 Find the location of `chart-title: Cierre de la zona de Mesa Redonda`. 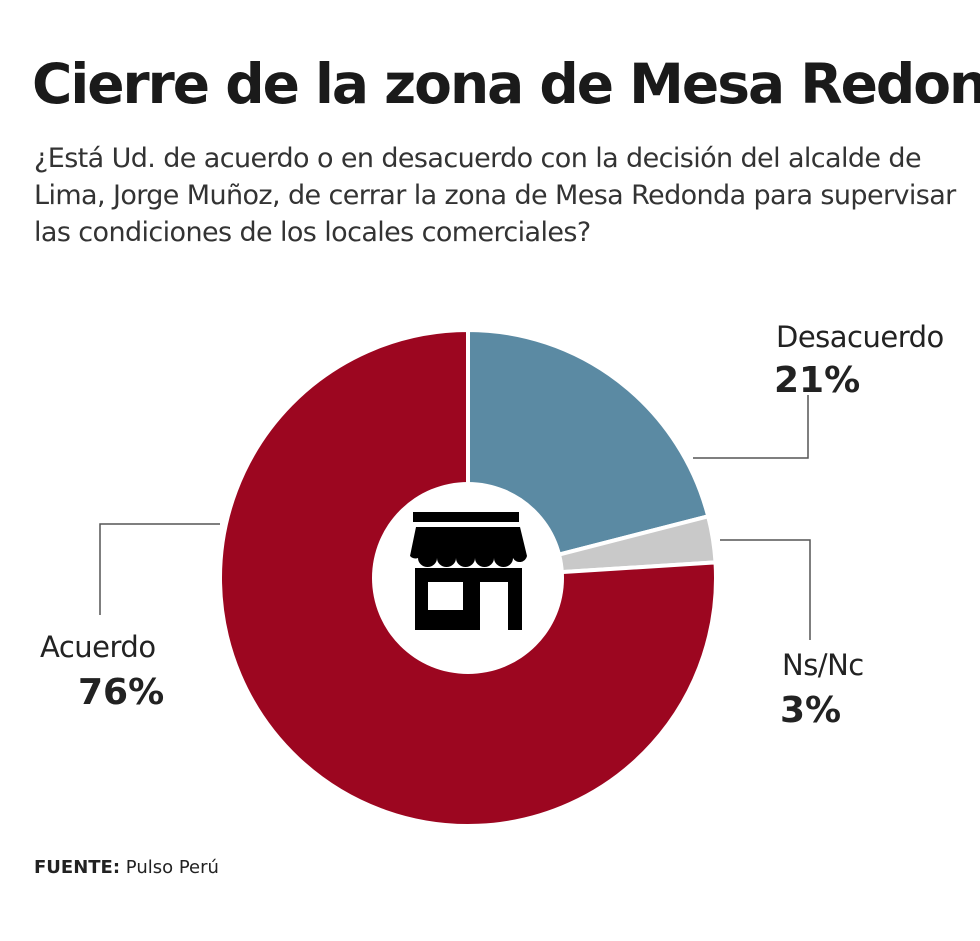

chart-title: Cierre de la zona de Mesa Redonda is located at coordinates (506, 84).